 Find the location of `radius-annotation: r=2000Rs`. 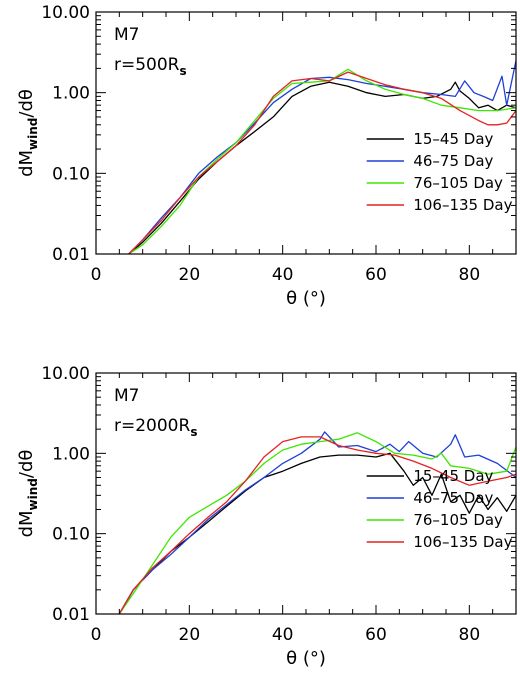

radius-annotation: r=2000Rs is located at coordinates (155, 427).